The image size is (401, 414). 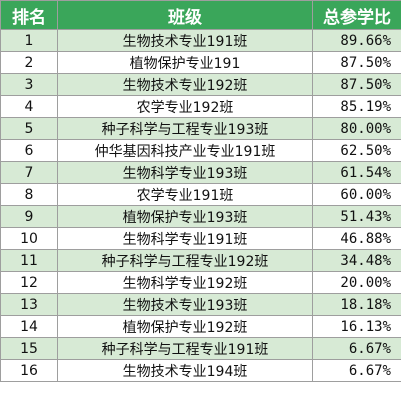 What do you see at coordinates (185, 216) in the screenshot?
I see `class-cell: 植物保护专业193班` at bounding box center [185, 216].